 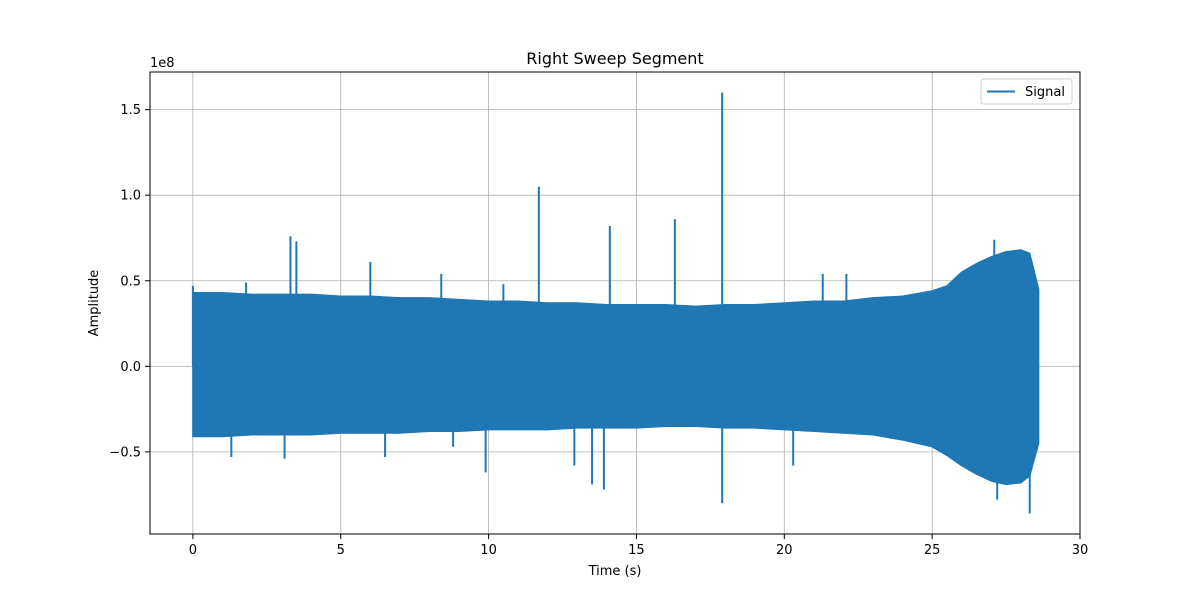 What do you see at coordinates (488, 550) in the screenshot?
I see `x-tick-label: 10` at bounding box center [488, 550].